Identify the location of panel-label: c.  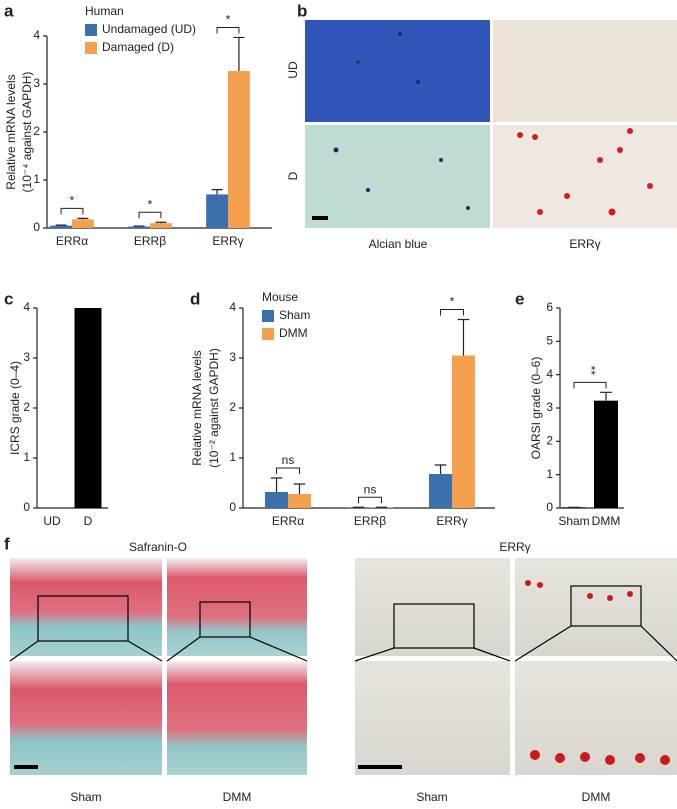
(8, 298).